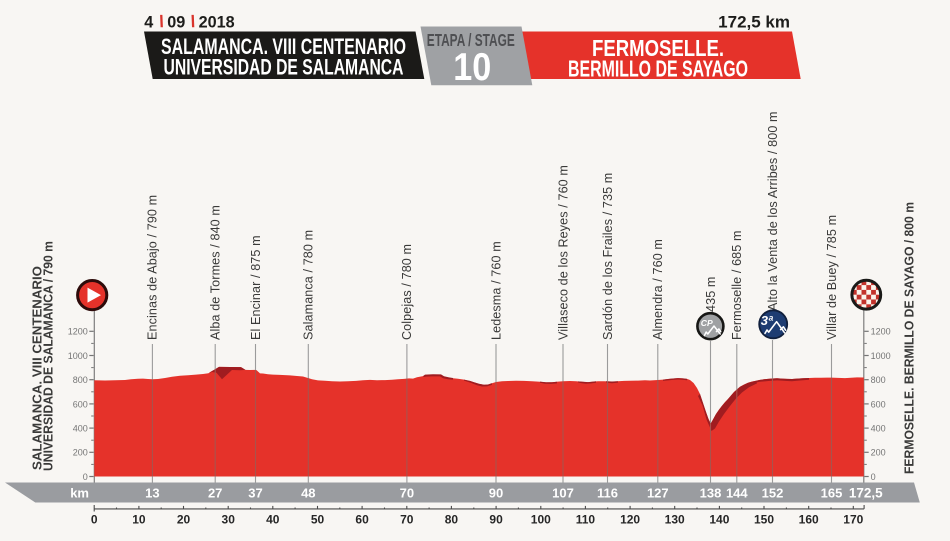 The width and height of the screenshot is (950, 541). I want to click on svg-text: 120, so click(630, 520).